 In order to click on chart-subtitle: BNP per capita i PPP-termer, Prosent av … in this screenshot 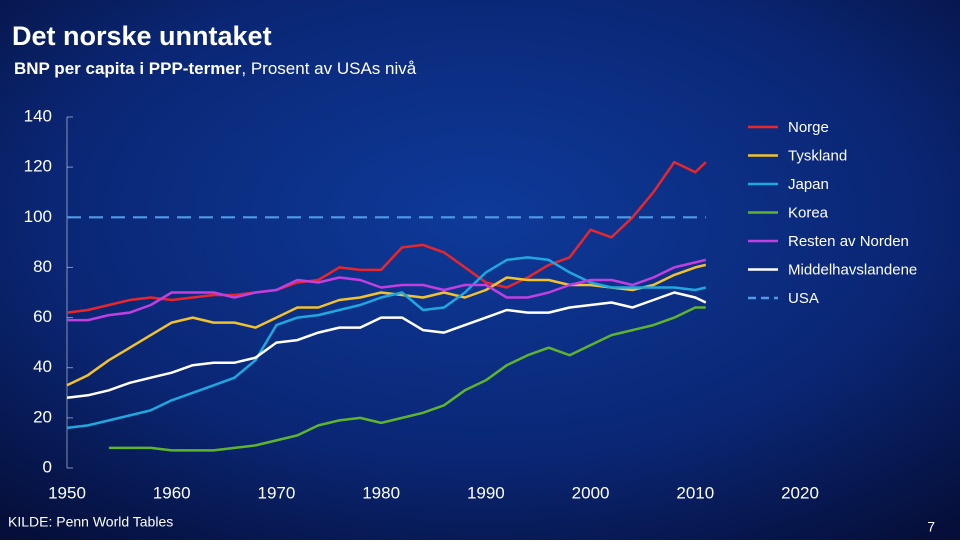, I will do `click(215, 68)`.